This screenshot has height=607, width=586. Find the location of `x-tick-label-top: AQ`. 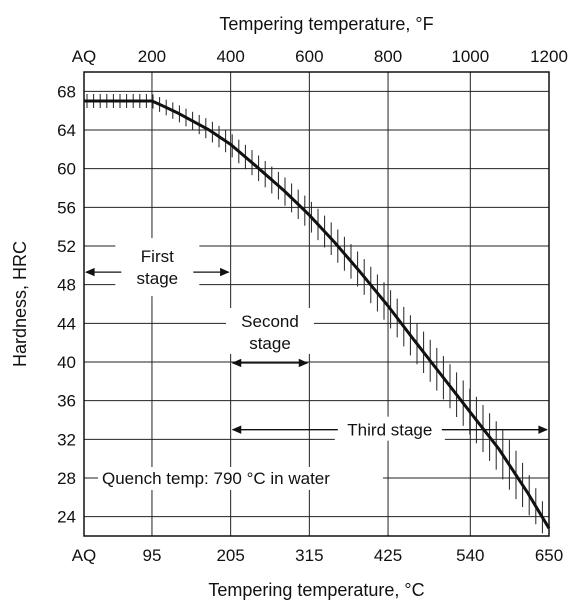

x-tick-label-top: AQ is located at coordinates (84, 56).